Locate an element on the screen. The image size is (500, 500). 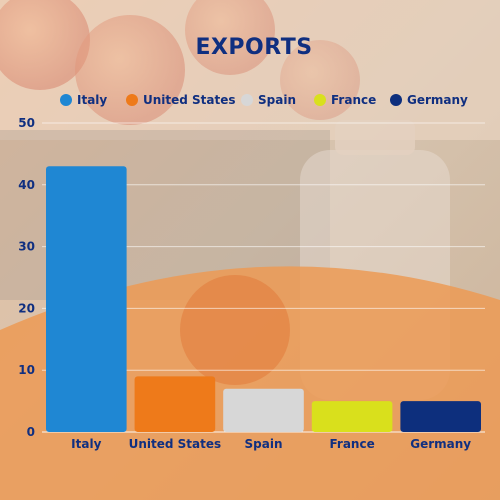
x-tick-label: Italy is located at coordinates (86, 444).